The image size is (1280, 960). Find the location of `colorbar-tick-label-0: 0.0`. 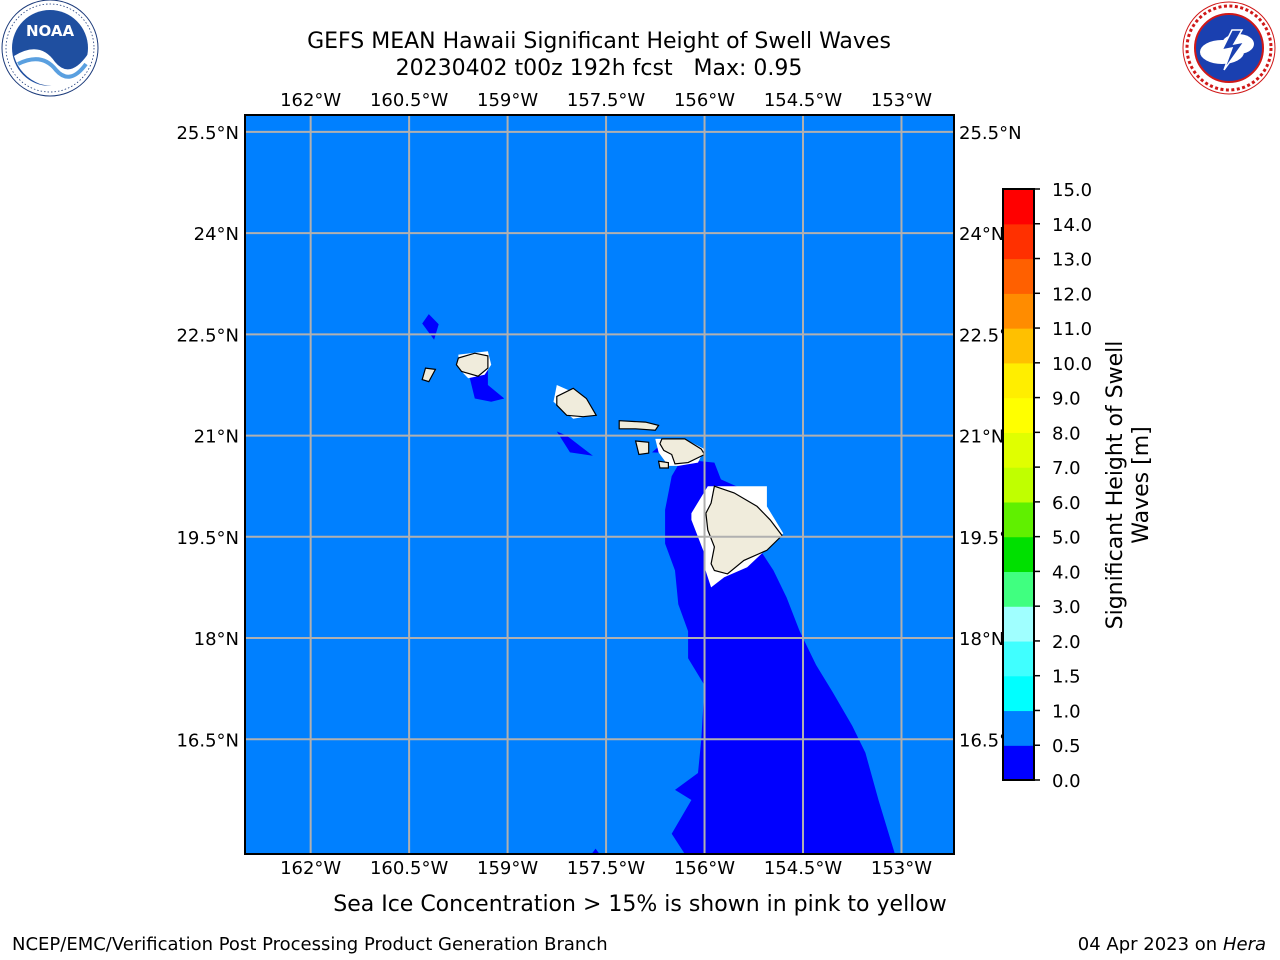

colorbar-tick-label-0: 0.0 is located at coordinates (1066, 781).